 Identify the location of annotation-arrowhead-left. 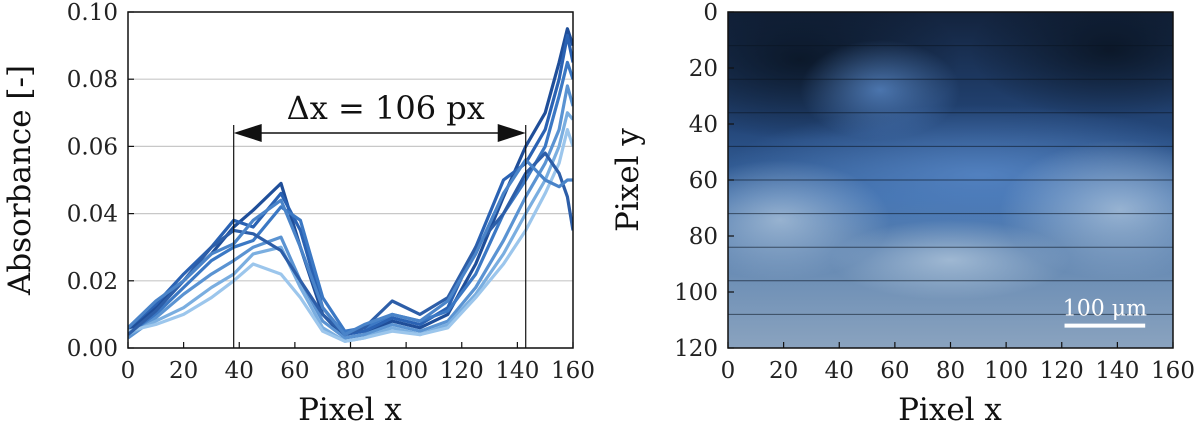
(247, 132).